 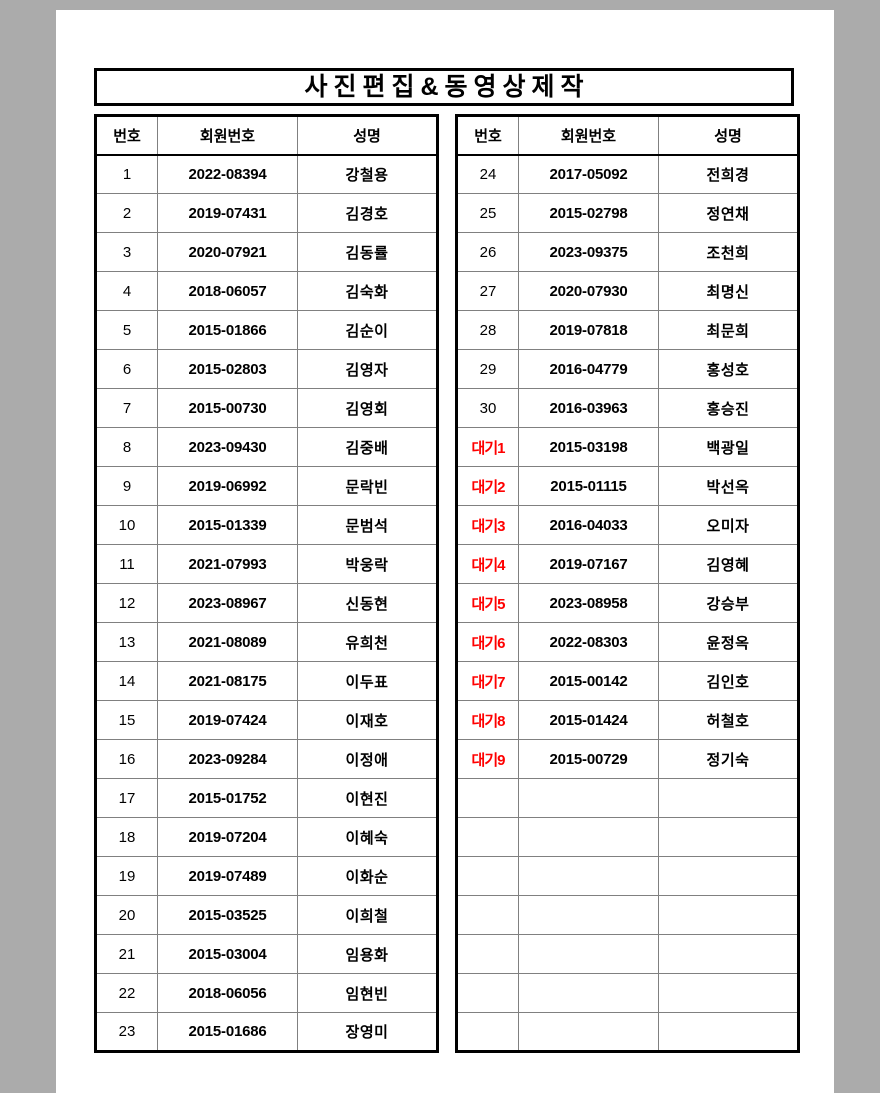 I want to click on cell-no: 11, so click(x=126, y=564).